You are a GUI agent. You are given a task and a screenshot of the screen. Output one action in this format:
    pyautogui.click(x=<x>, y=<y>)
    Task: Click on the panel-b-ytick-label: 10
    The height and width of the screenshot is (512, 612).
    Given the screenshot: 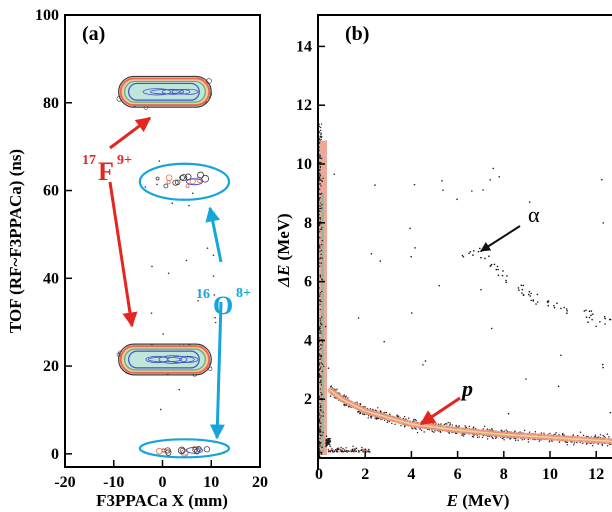 What is the action you would take?
    pyautogui.click(x=304, y=164)
    